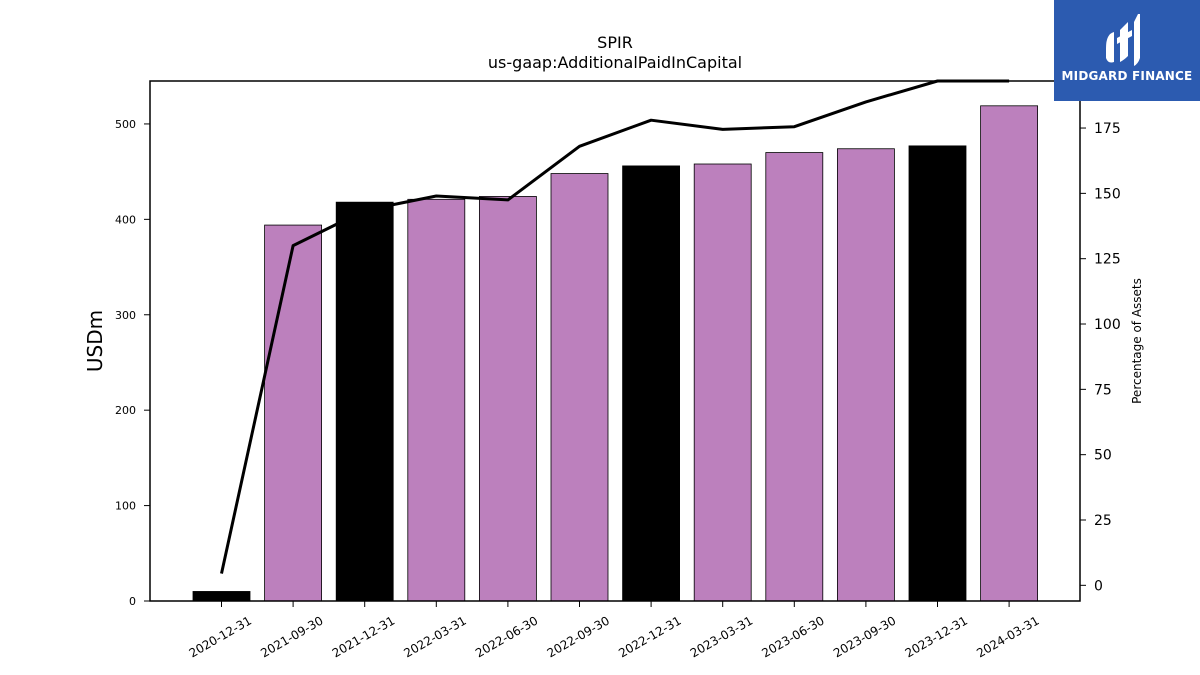  What do you see at coordinates (1103, 456) in the screenshot?
I see `y2-tick-label: 50` at bounding box center [1103, 456].